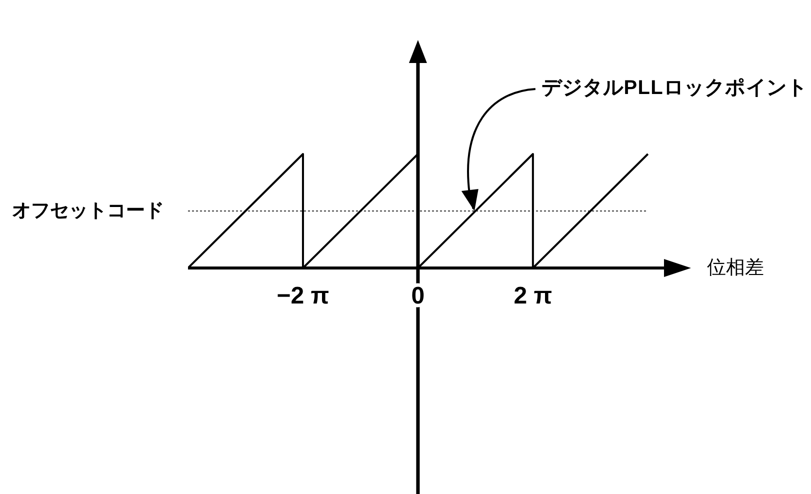 This screenshot has width=811, height=494. Describe the element at coordinates (674, 88) in the screenshot. I see `annotation: デジタルPLLロックポイント` at that location.